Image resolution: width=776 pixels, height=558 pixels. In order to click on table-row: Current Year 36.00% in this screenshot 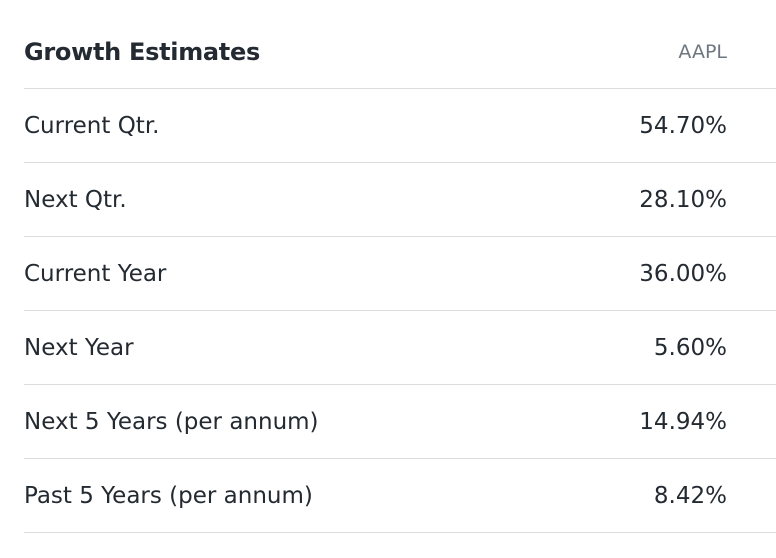, I will do `click(400, 274)`.